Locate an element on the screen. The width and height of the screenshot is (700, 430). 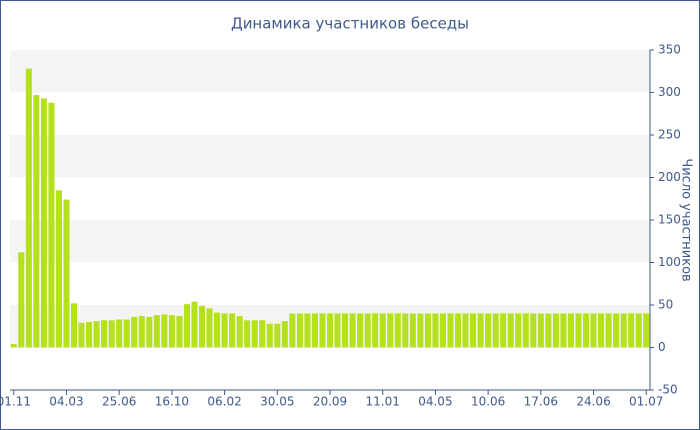
x-tick-label: 06.02 is located at coordinates (224, 402).